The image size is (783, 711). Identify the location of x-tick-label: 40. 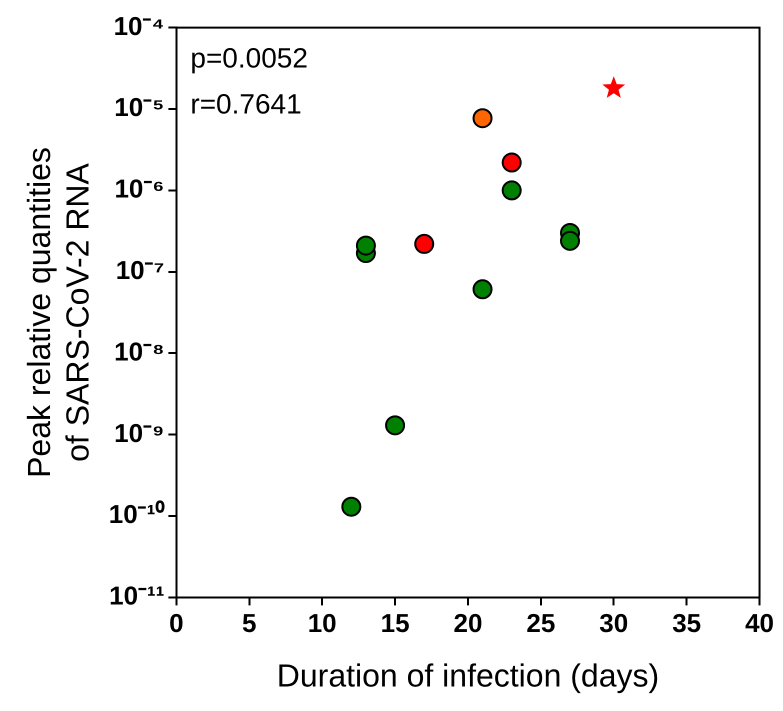
(759, 623).